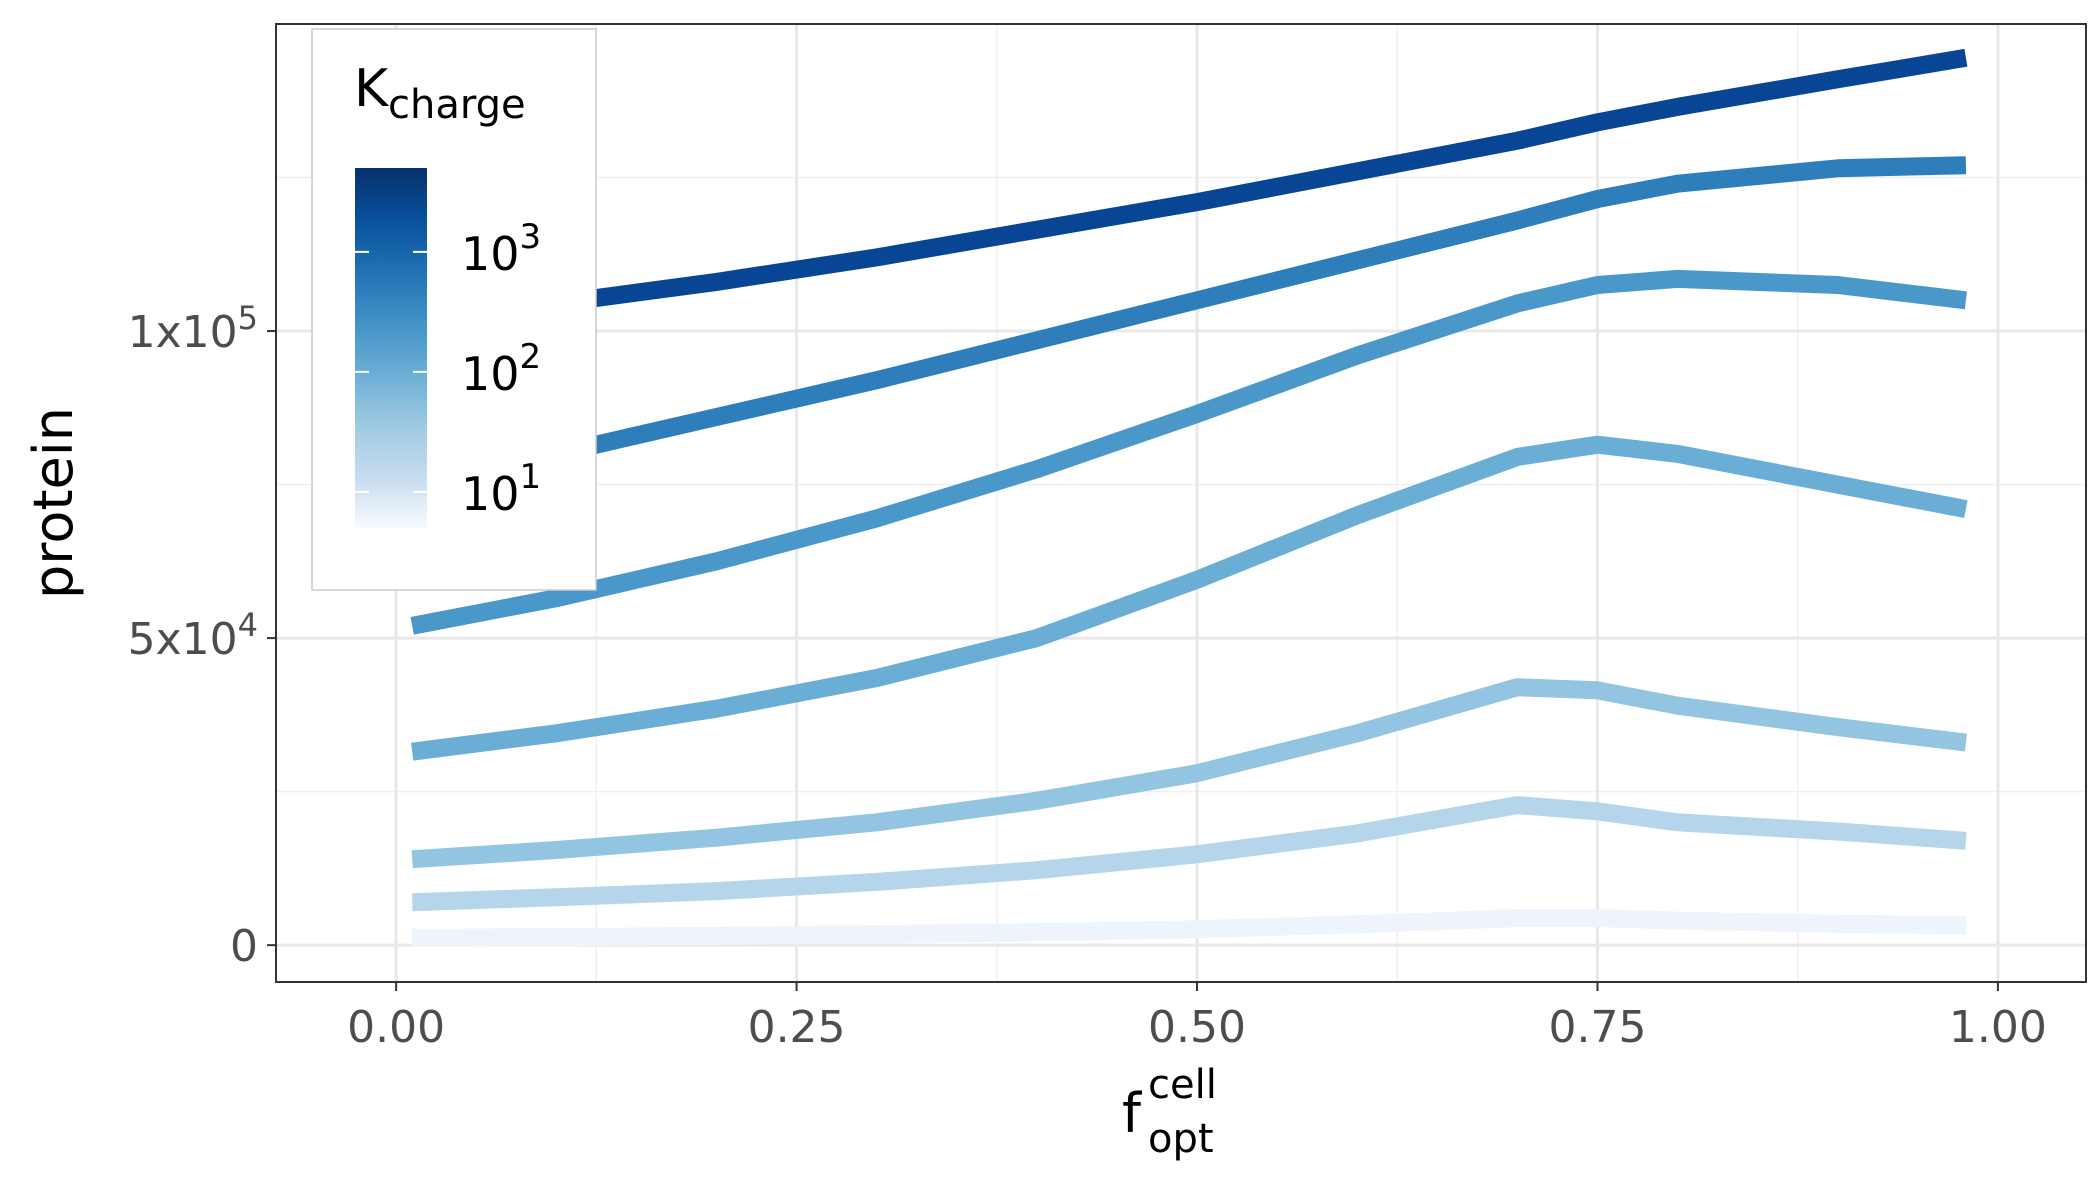  What do you see at coordinates (448, 369) in the screenshot?
I see `legend-ticks: 101 102 103` at bounding box center [448, 369].